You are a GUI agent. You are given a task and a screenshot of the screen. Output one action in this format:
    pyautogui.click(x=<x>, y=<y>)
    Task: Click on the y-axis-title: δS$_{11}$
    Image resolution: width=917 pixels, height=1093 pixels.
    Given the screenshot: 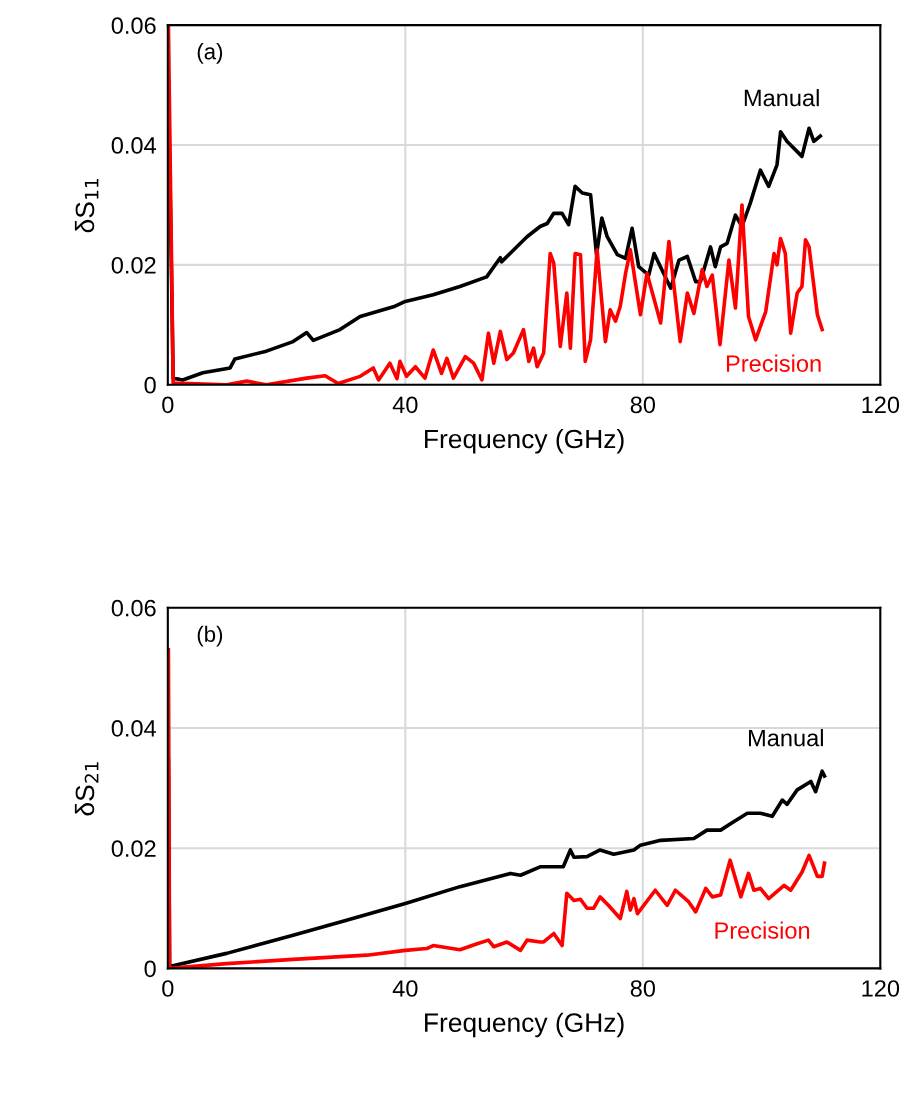 What is the action you would take?
    pyautogui.click(x=86, y=206)
    